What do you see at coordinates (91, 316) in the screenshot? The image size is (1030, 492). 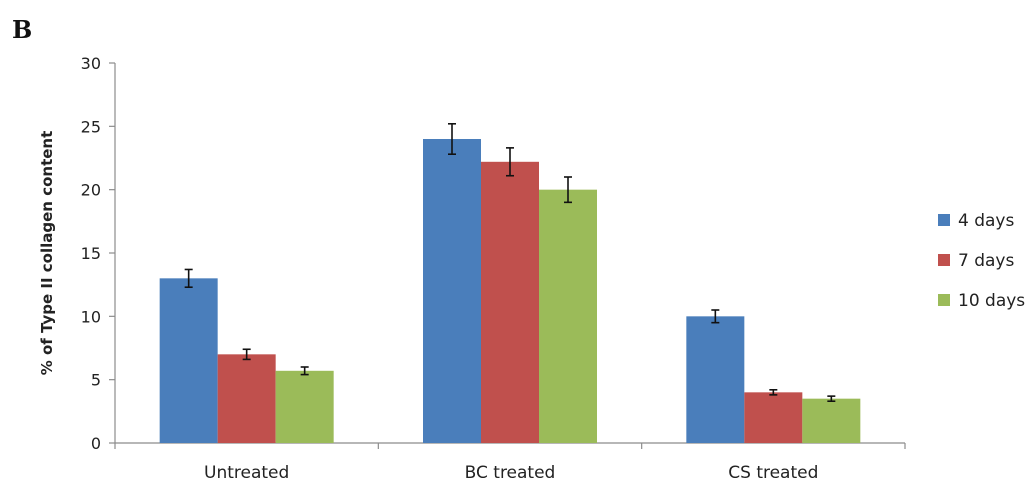 I see `y-tick-label: 10` at bounding box center [91, 316].